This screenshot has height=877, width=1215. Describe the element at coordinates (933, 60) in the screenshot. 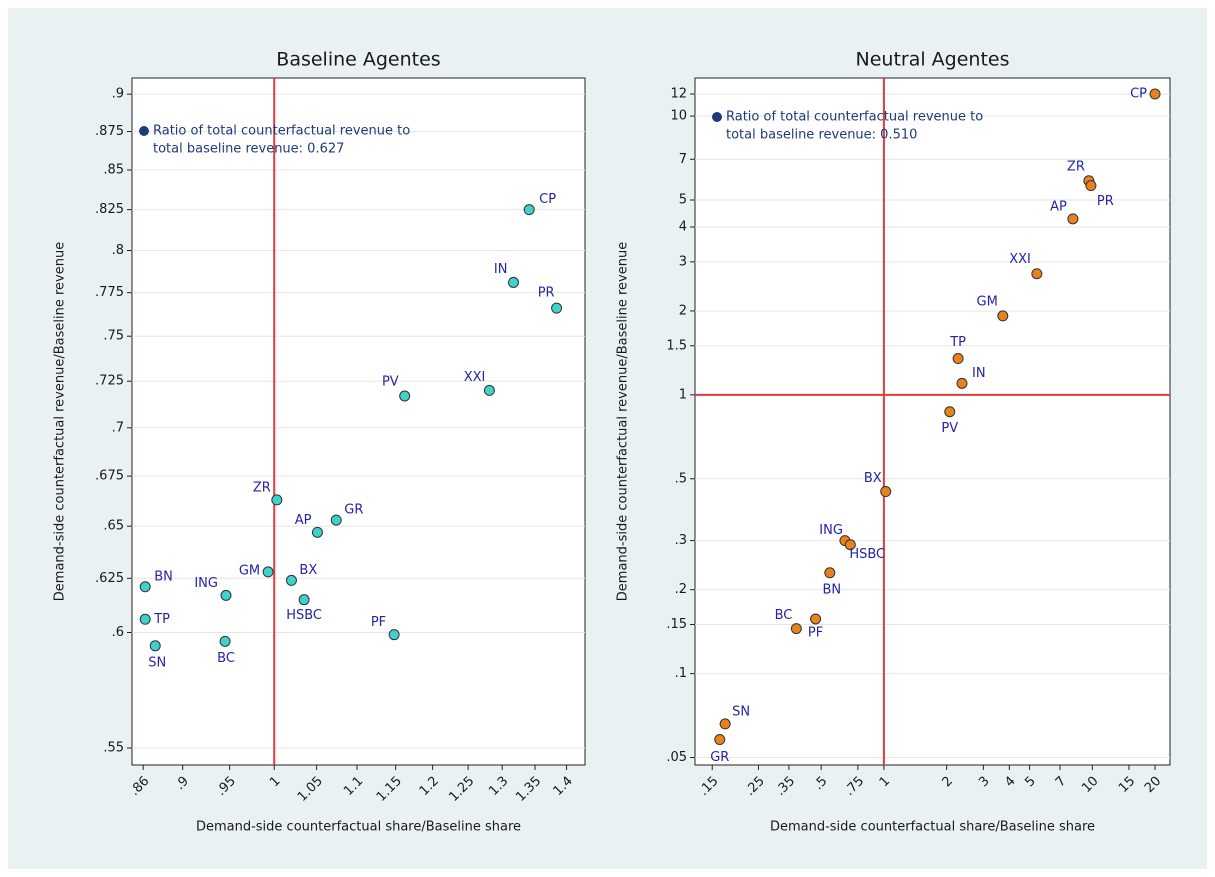

I see `chart-title: Neutral Agentes` at that location.